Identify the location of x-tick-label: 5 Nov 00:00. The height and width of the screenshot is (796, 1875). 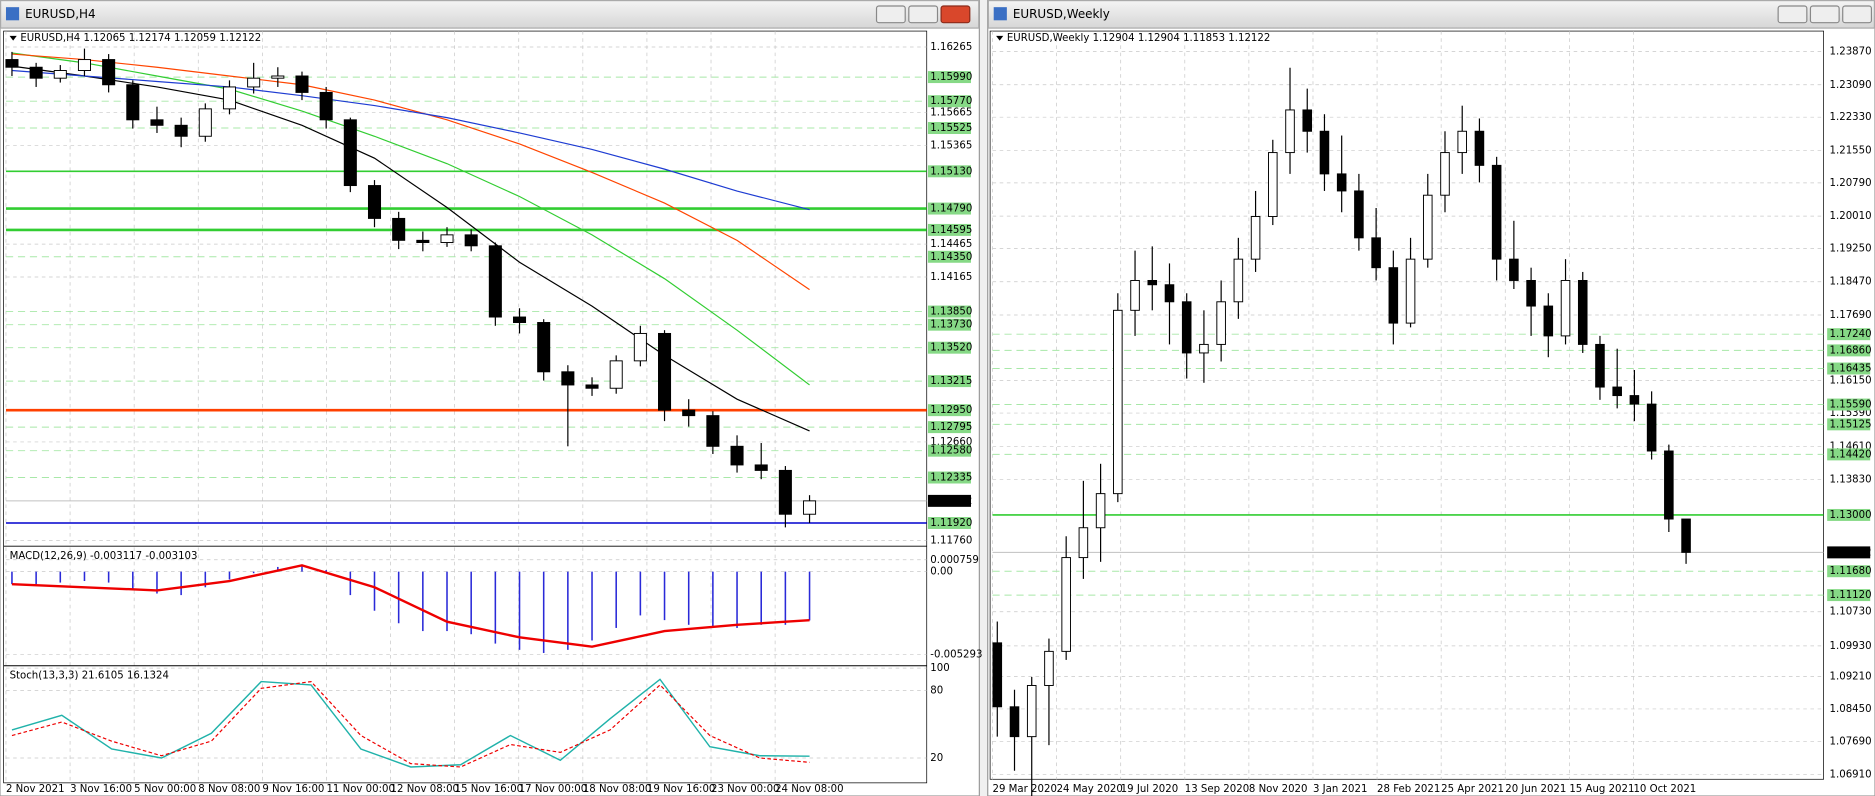
(165, 789).